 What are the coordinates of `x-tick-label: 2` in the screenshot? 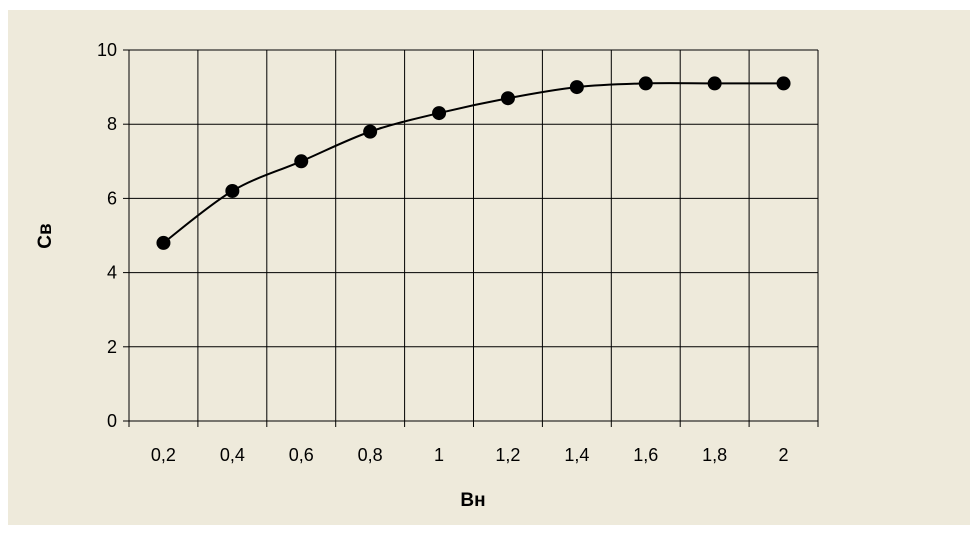 It's located at (784, 455).